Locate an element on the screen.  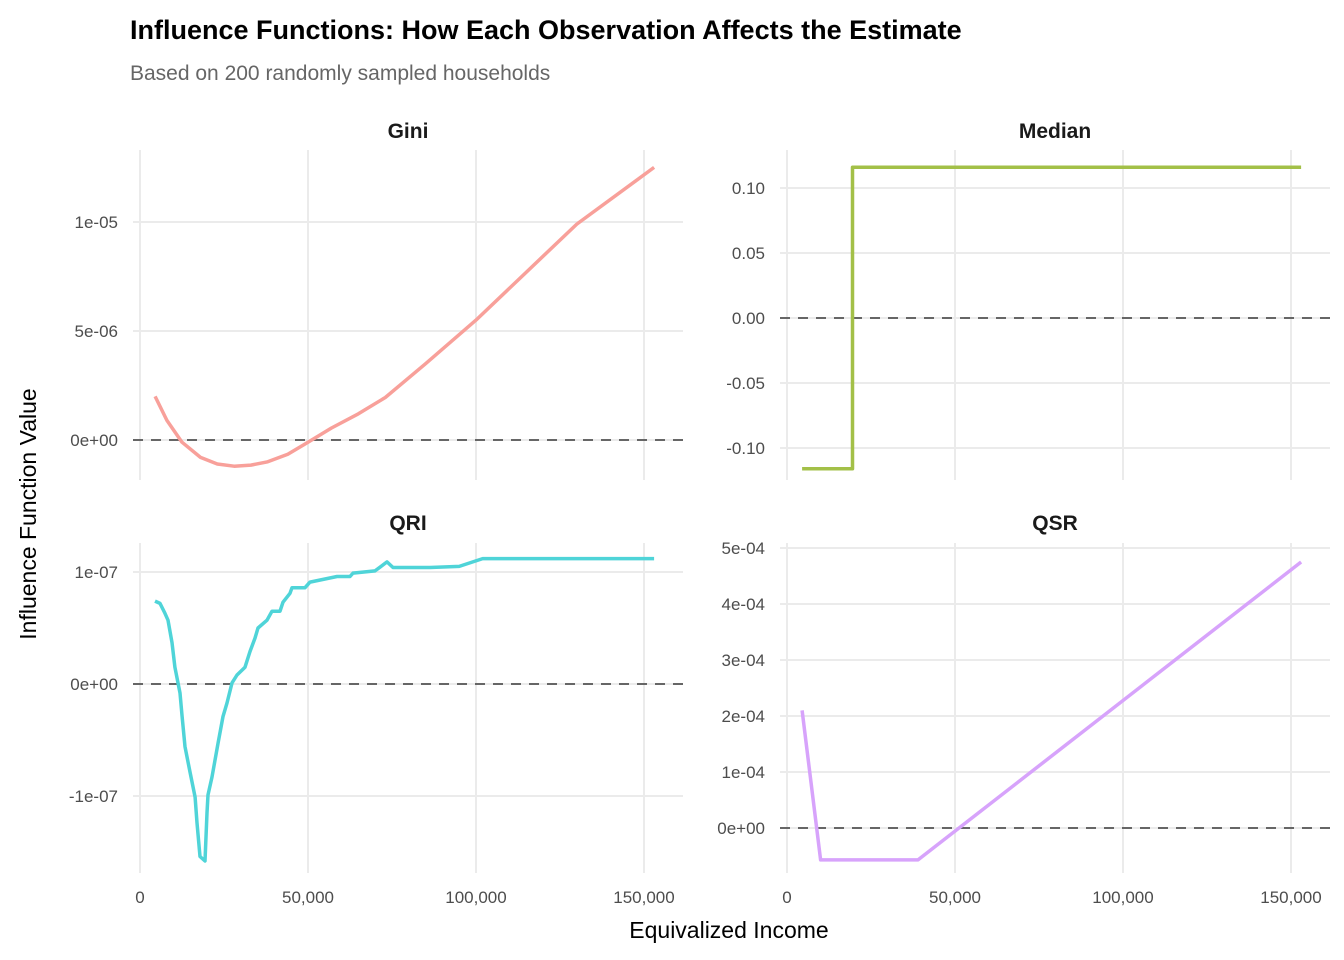
y-tick-label: 2e-04 is located at coordinates (743, 716).